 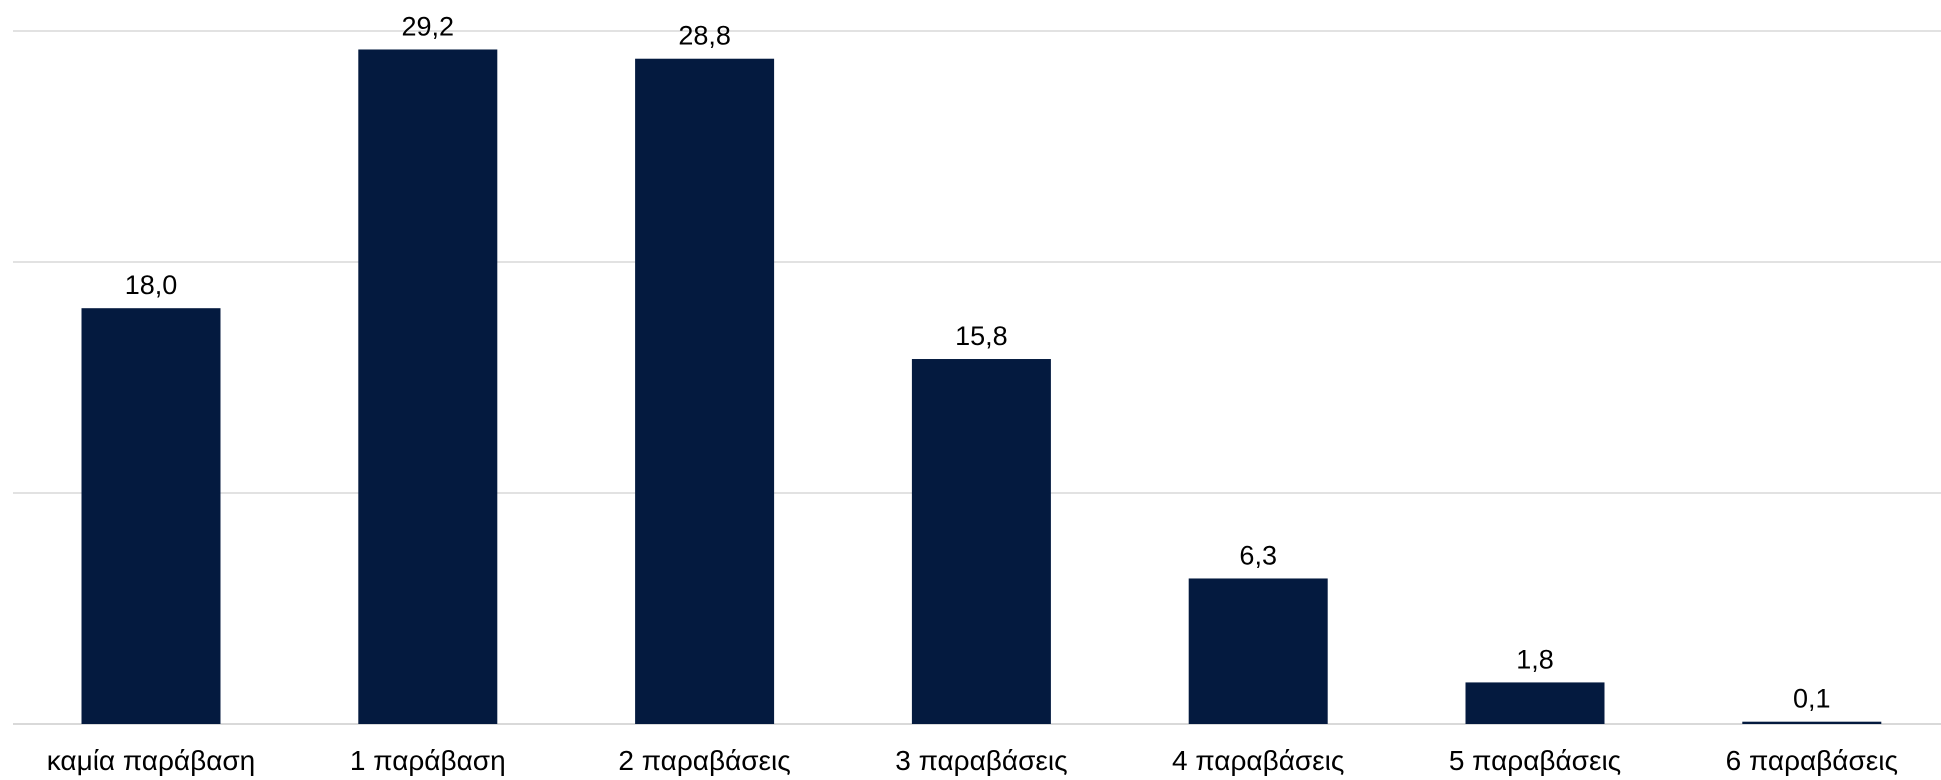 What do you see at coordinates (704, 36) in the screenshot?
I see `bar-value-label: 28,8` at bounding box center [704, 36].